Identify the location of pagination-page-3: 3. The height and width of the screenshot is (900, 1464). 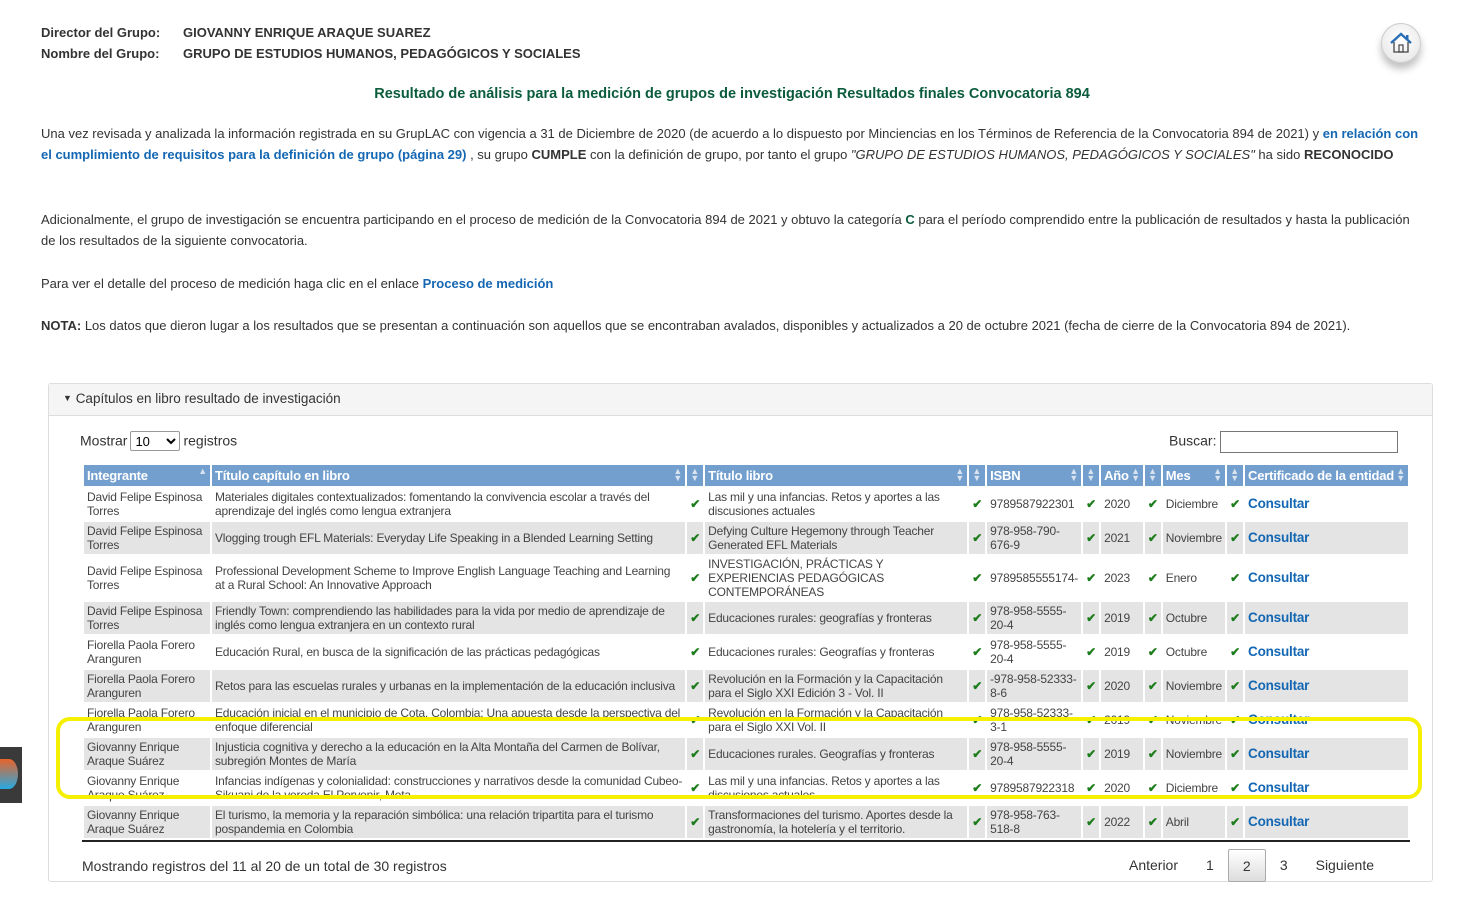
(1283, 865).